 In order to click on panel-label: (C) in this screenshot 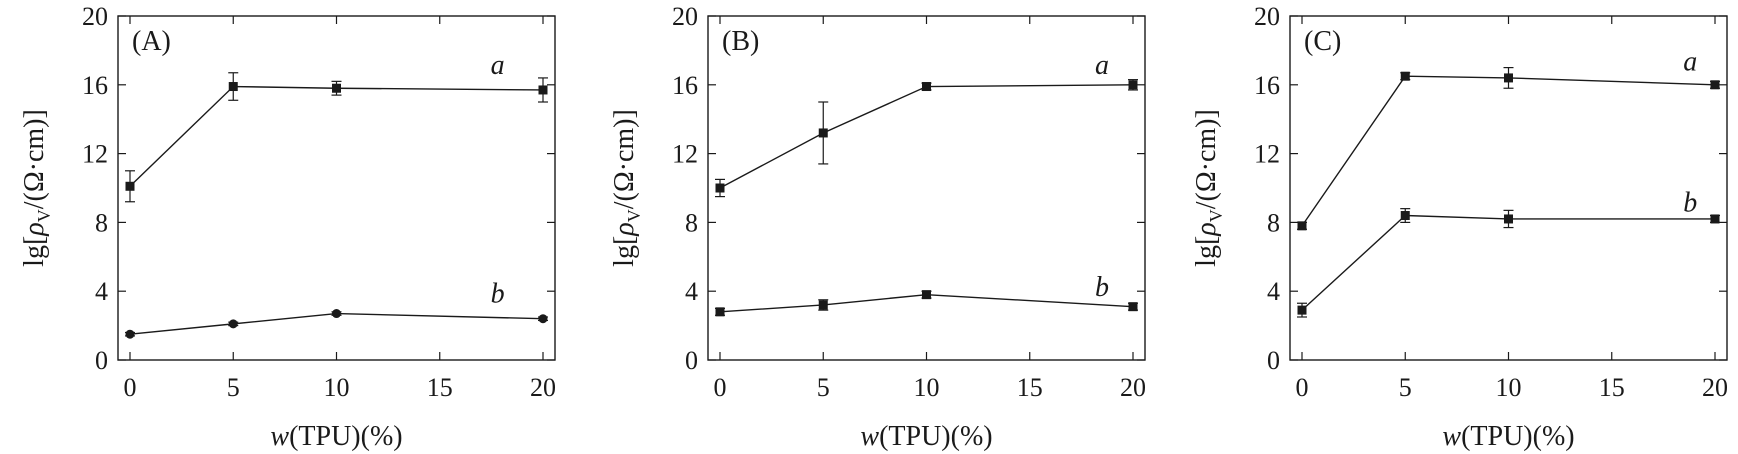, I will do `click(1322, 41)`.